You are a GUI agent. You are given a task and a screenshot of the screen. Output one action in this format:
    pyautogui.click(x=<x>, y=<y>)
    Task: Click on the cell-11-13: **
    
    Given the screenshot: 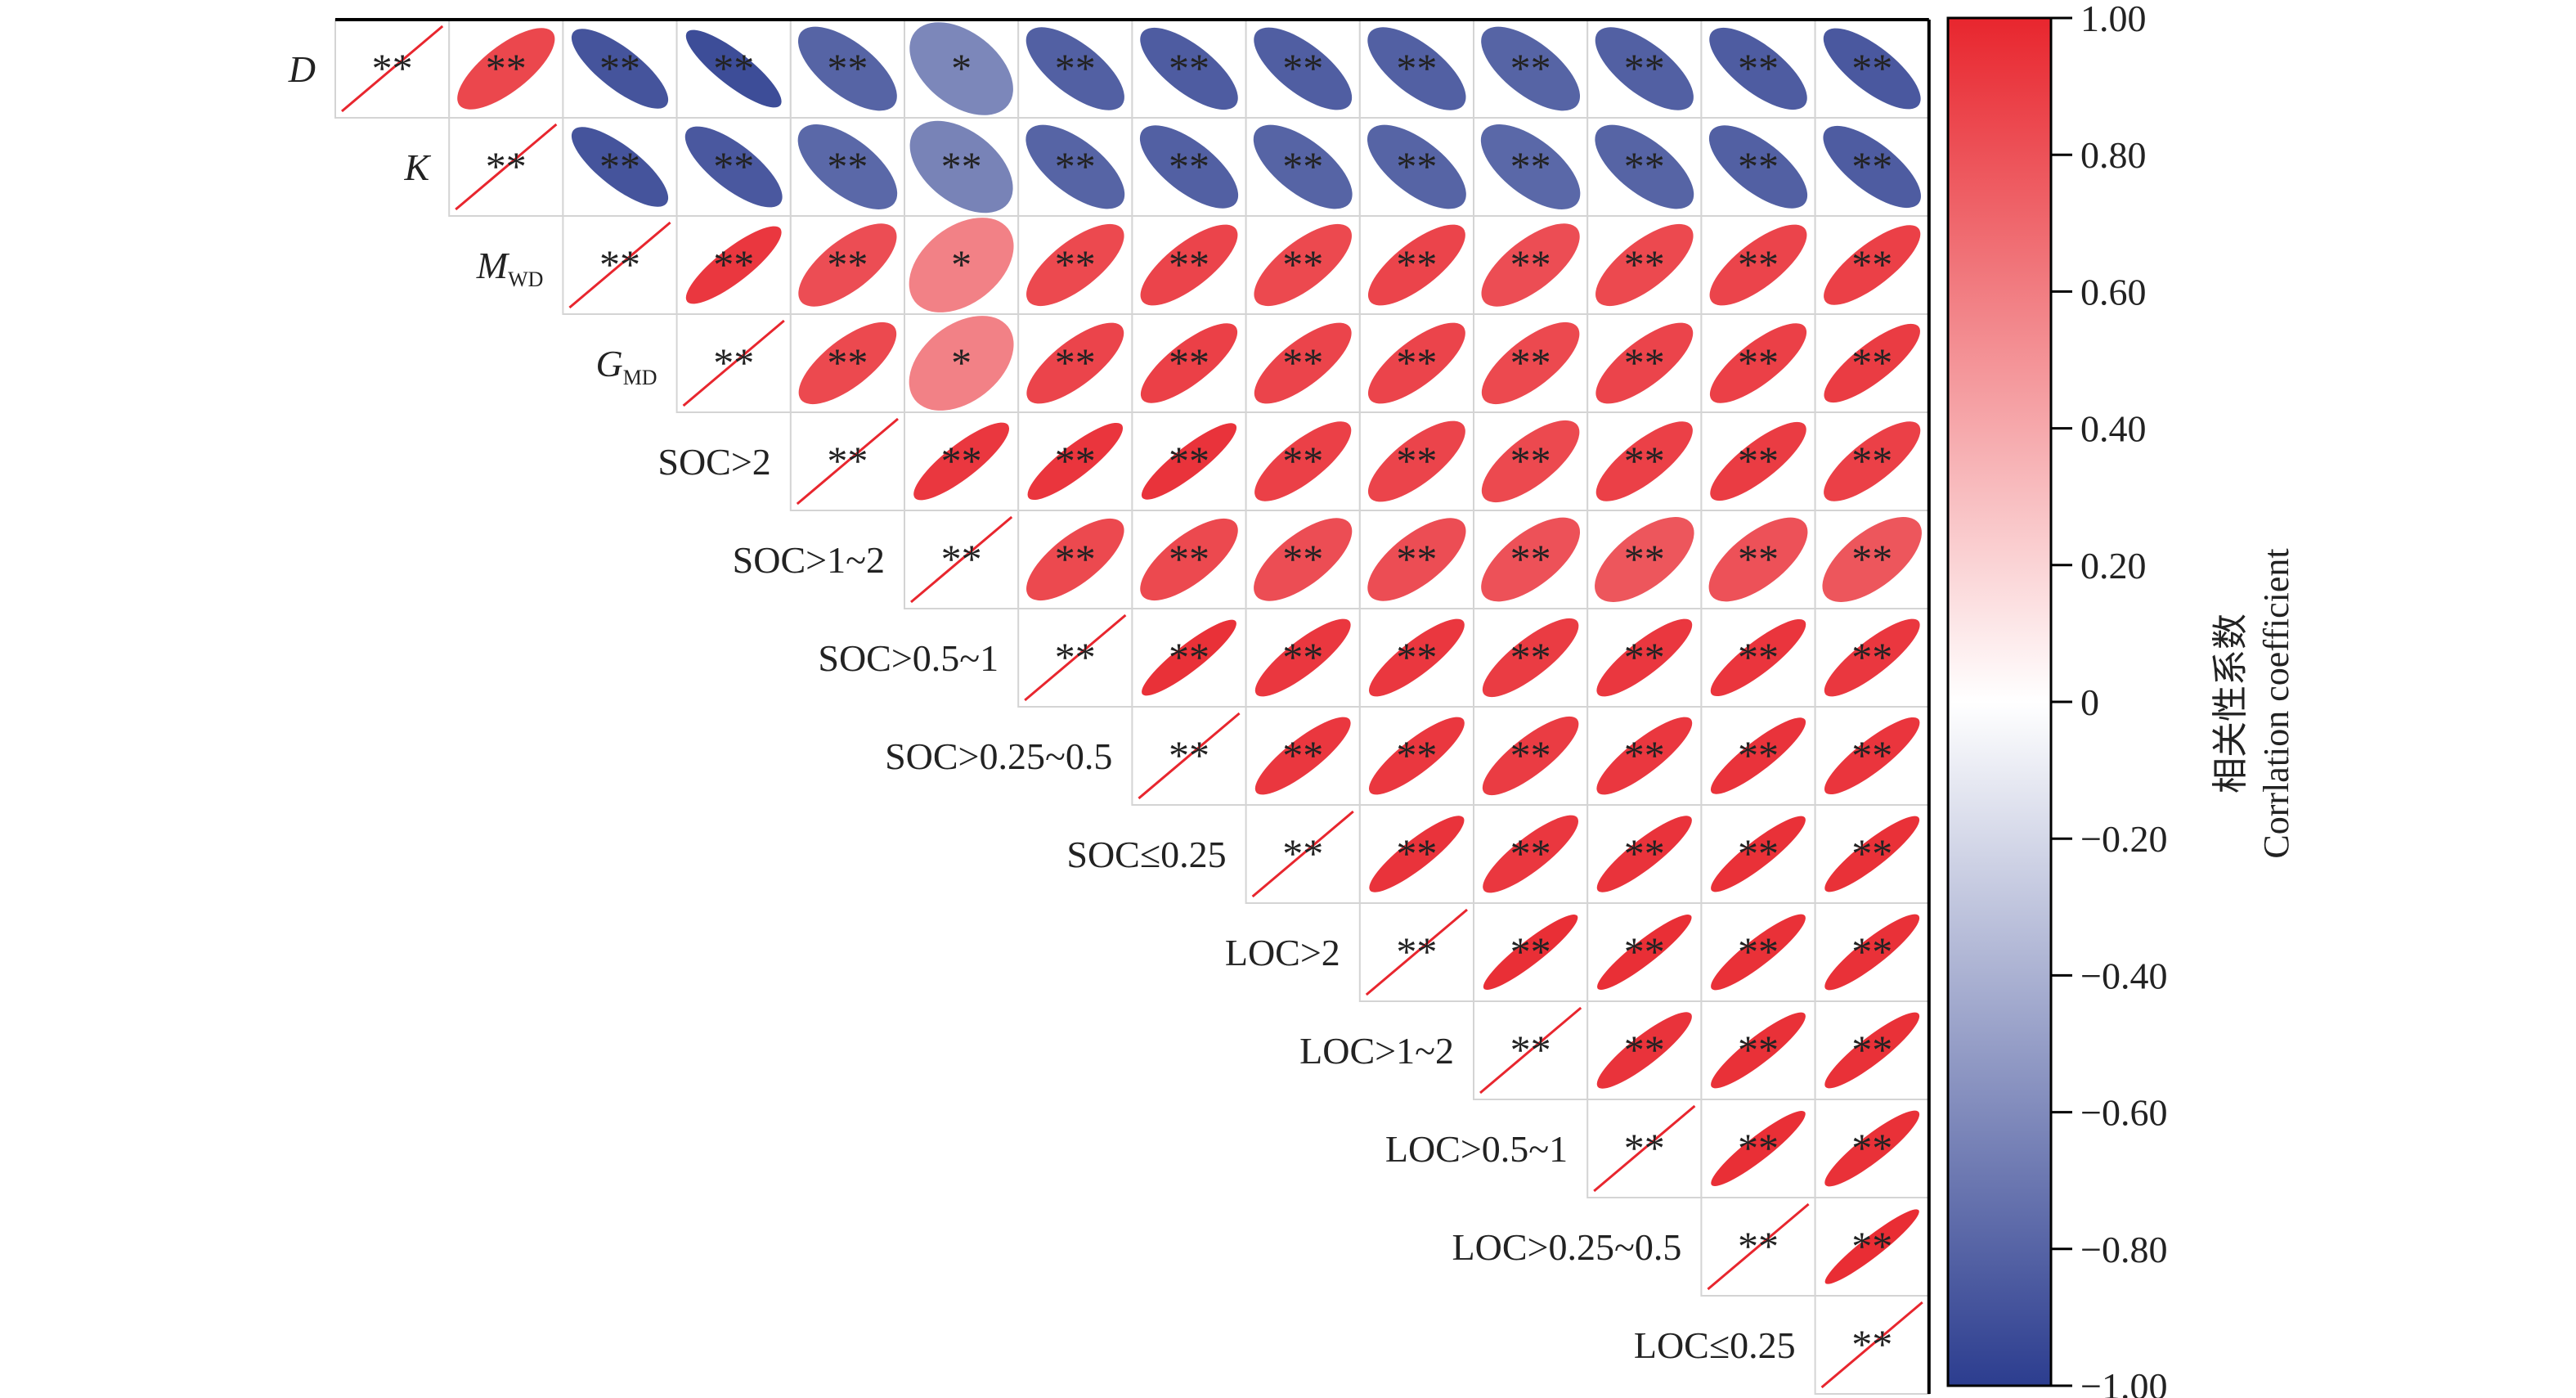 What is the action you would take?
    pyautogui.click(x=1872, y=1149)
    